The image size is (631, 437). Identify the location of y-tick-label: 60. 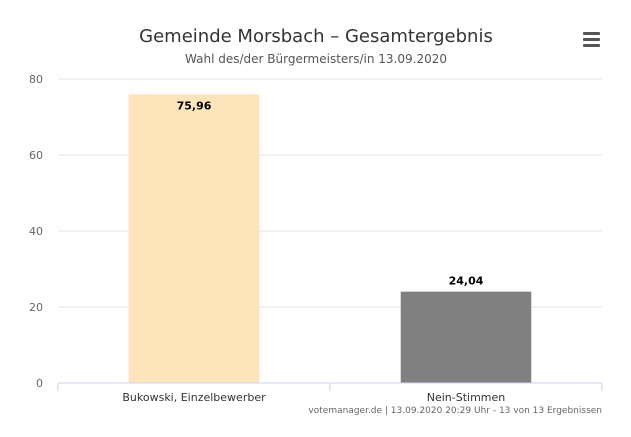
(36, 155).